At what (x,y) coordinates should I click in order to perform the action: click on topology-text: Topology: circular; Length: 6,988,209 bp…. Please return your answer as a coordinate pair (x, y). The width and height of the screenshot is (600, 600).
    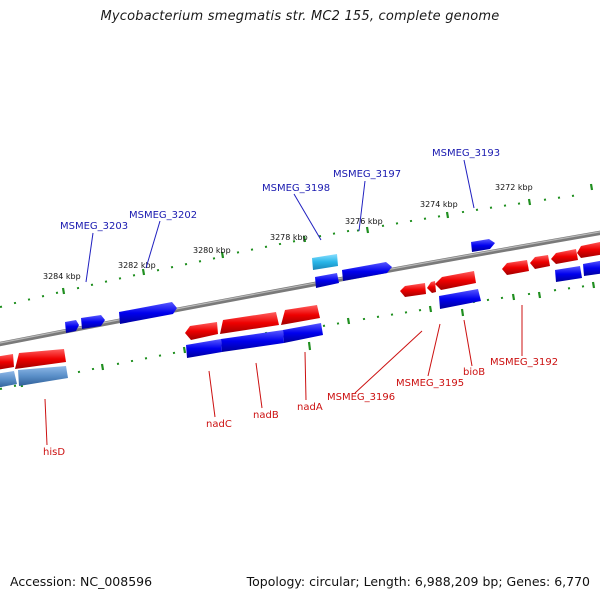
    Looking at the image, I should click on (418, 581).